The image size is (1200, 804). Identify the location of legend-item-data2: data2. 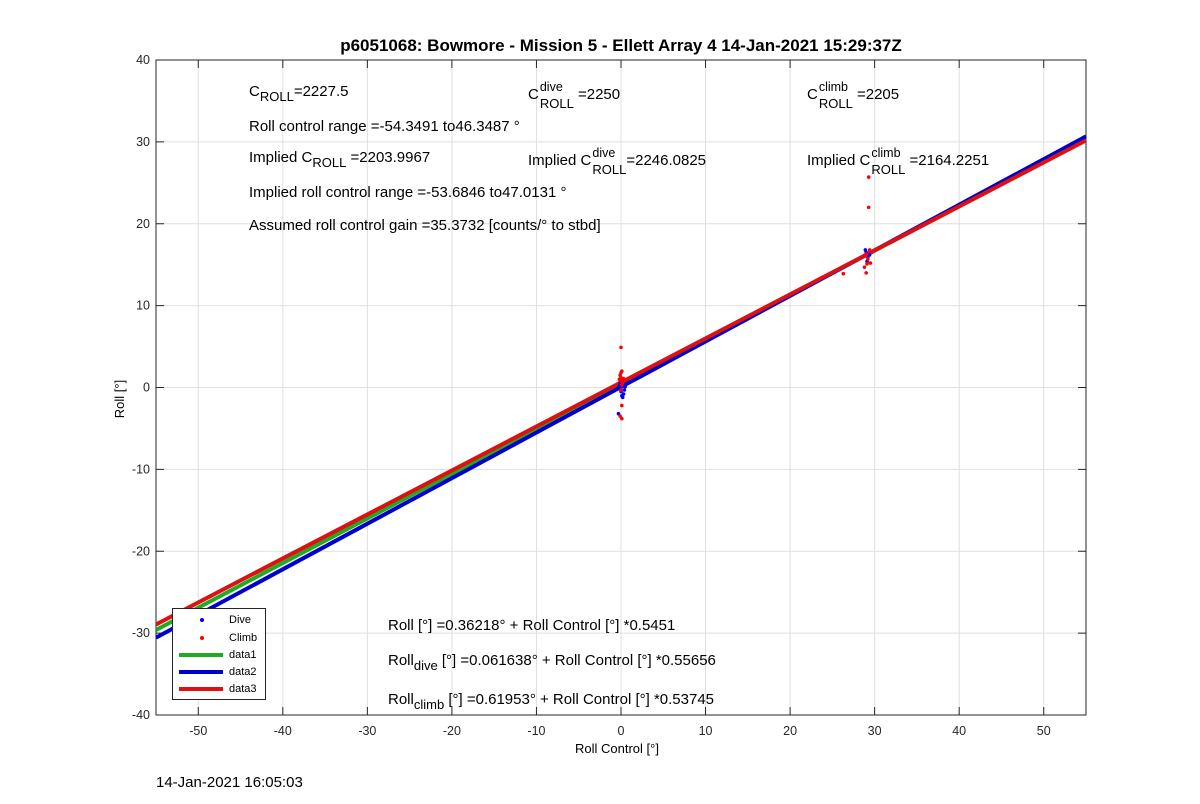
(219, 672).